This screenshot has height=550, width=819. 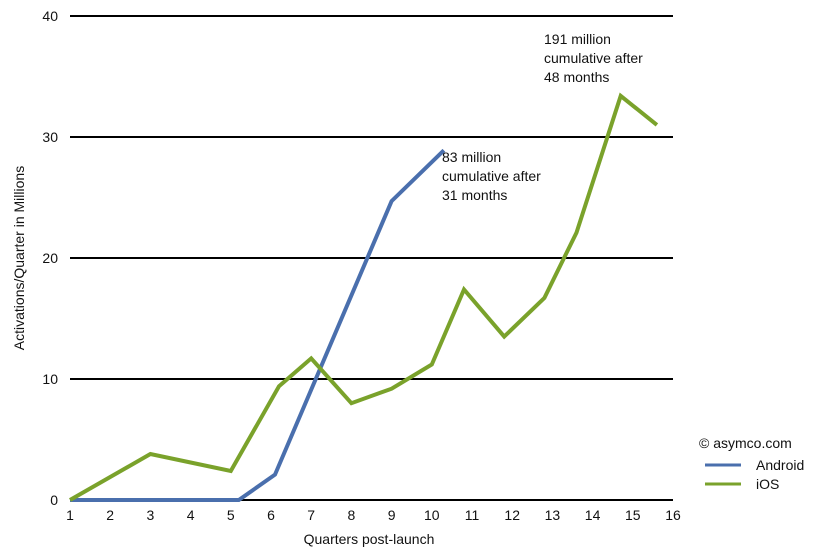 I want to click on x-tick-label: 4, so click(x=191, y=515).